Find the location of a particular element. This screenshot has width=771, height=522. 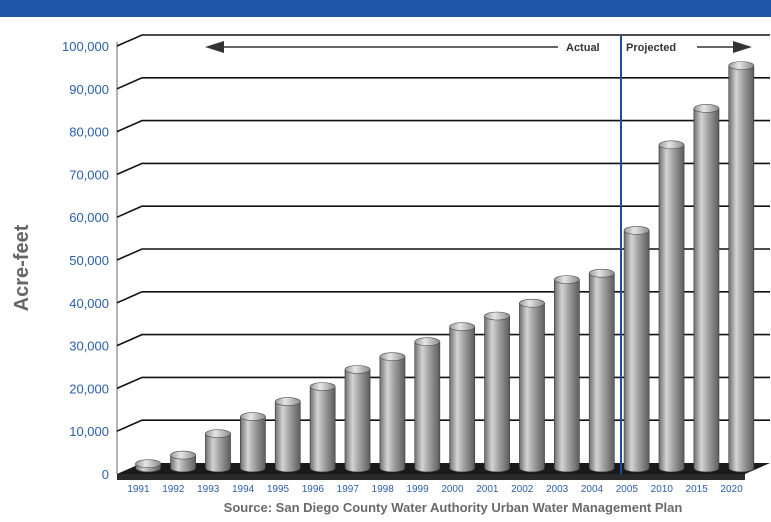

x-tick-label: 1997 is located at coordinates (348, 489).